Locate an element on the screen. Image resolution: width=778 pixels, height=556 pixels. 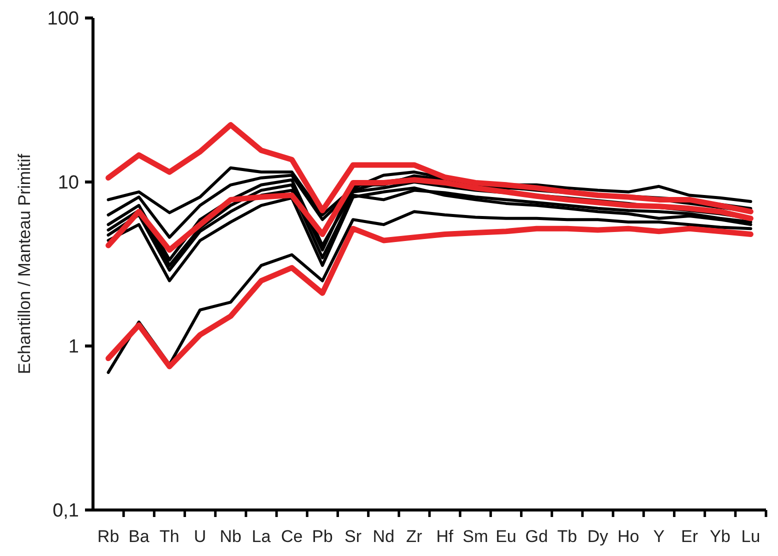
x-tick-label: Lu is located at coordinates (750, 536).